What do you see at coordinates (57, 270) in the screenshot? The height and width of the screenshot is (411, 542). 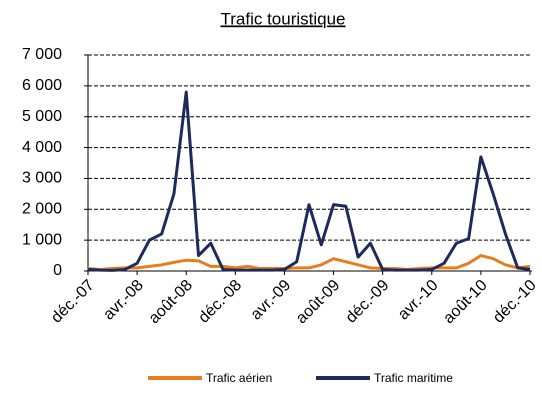 I see `y-tick-label: 0` at bounding box center [57, 270].